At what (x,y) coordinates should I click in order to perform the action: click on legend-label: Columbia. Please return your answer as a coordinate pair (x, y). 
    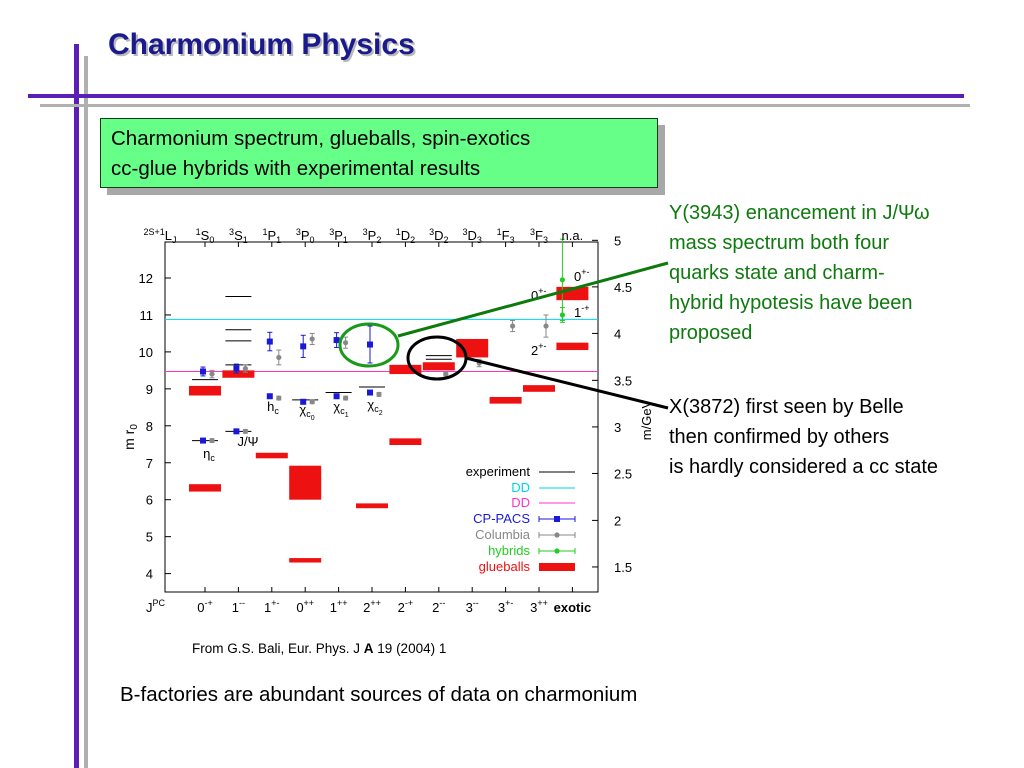
    Looking at the image, I should click on (503, 534).